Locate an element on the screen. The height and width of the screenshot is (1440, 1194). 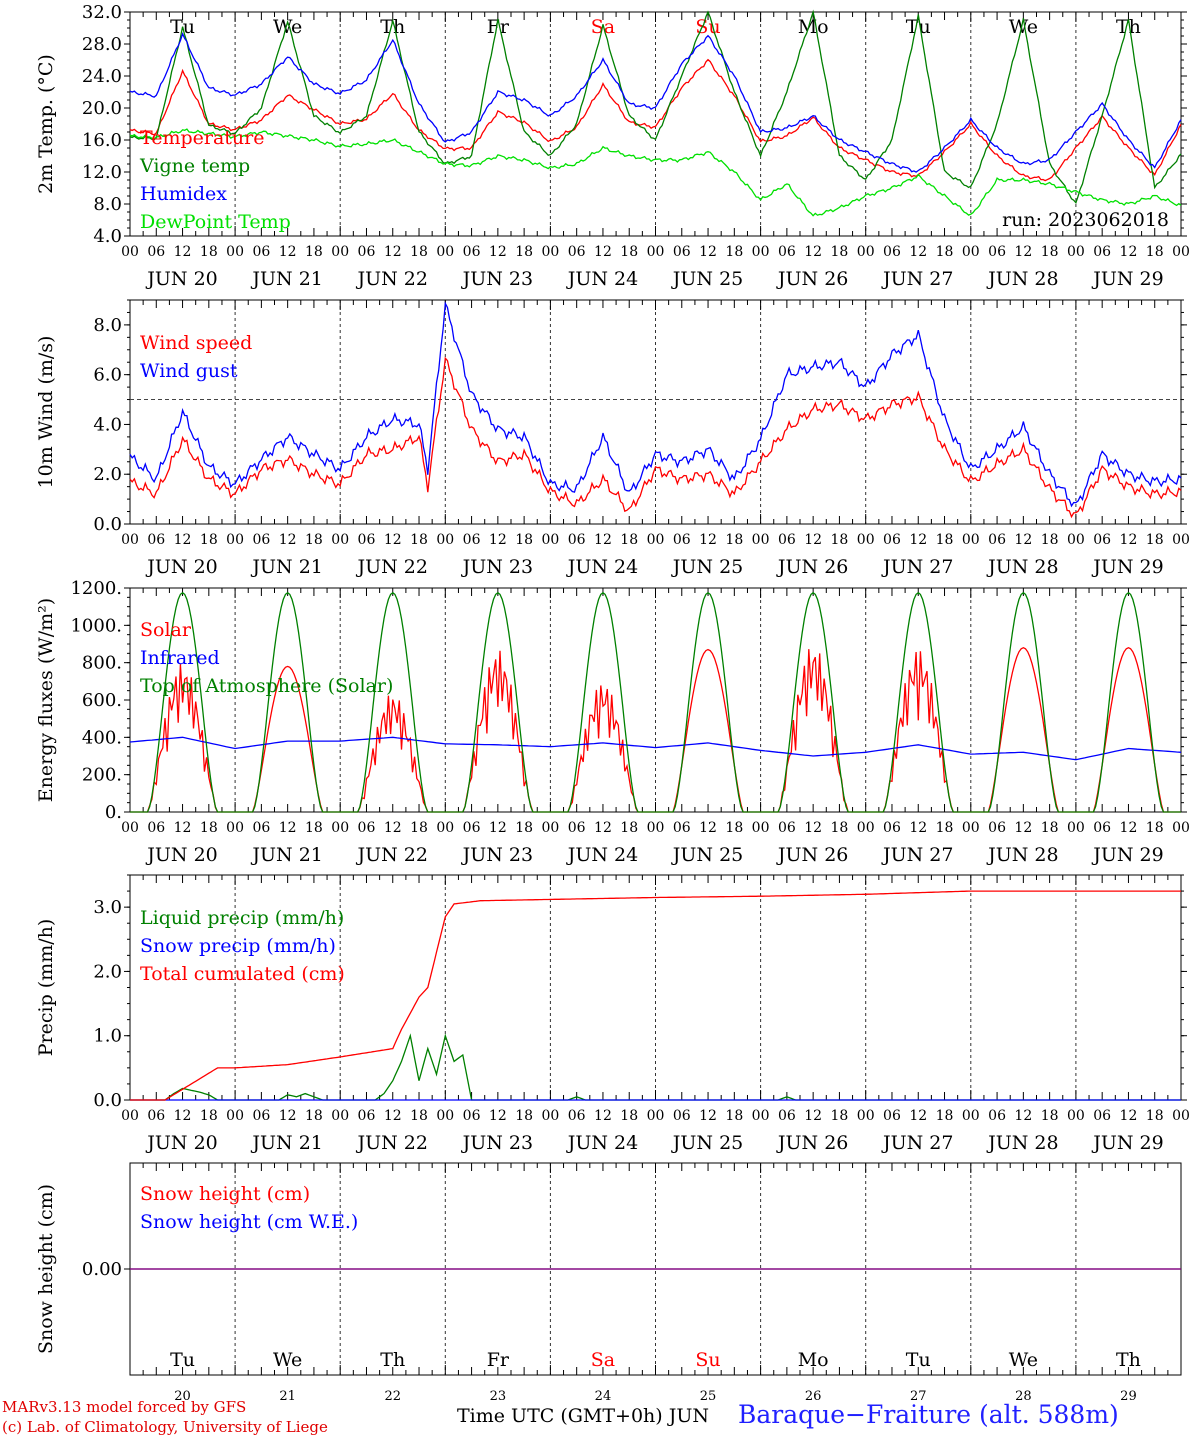
y-tick-label: 32.0 is located at coordinates (102, 12).